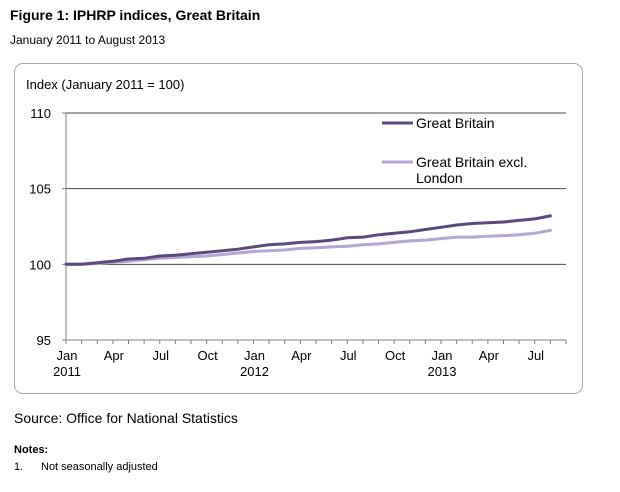 This screenshot has height=492, width=620. I want to click on figure-title: Figure 1: IPHRP indices, Great Britain, so click(135, 15).